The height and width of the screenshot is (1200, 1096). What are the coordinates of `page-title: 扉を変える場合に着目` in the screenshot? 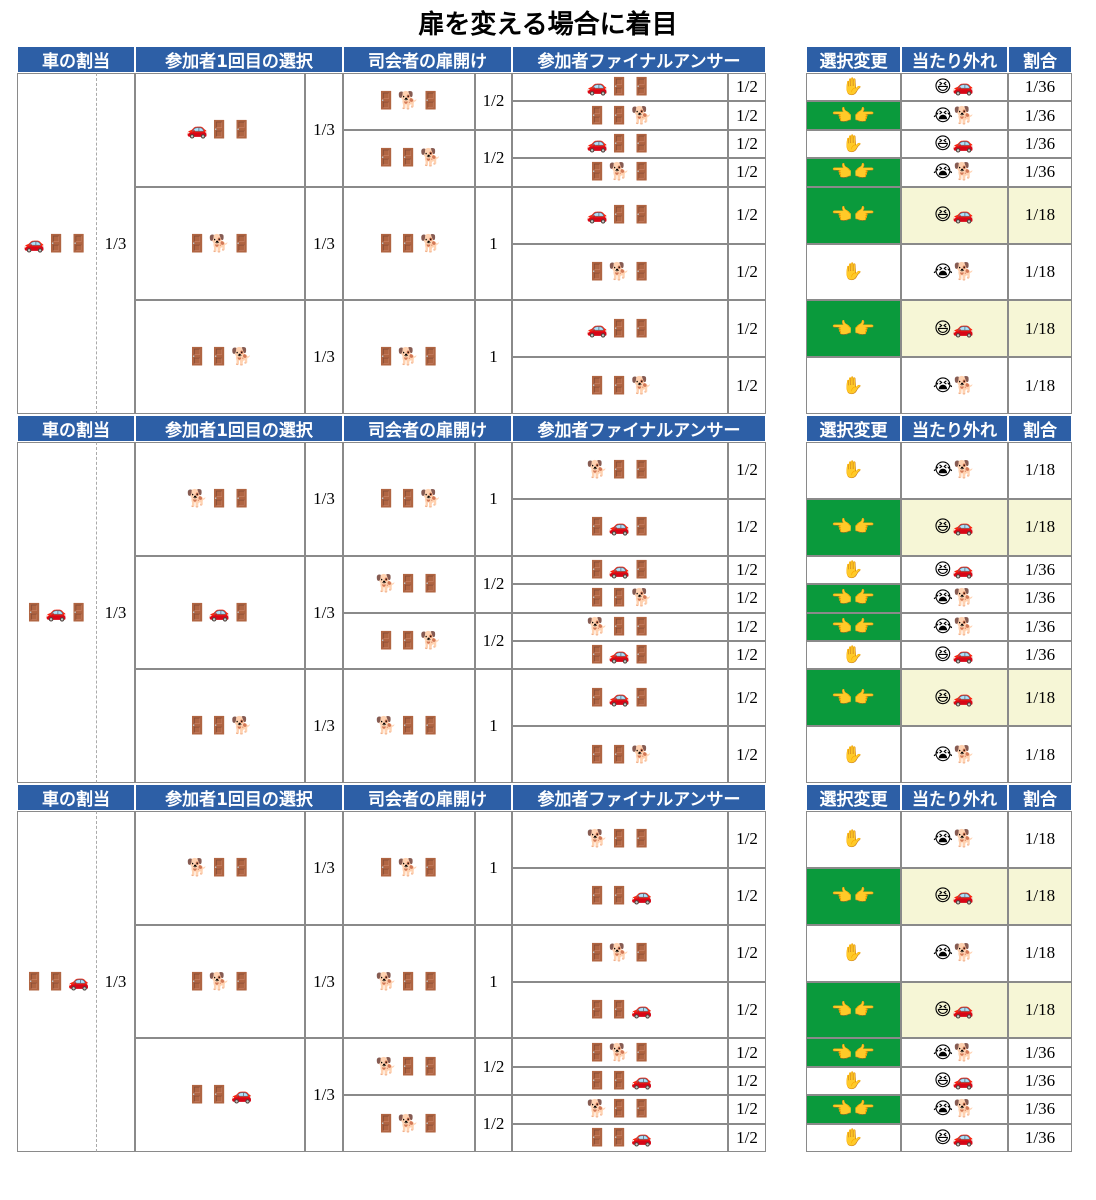 It's located at (548, 25).